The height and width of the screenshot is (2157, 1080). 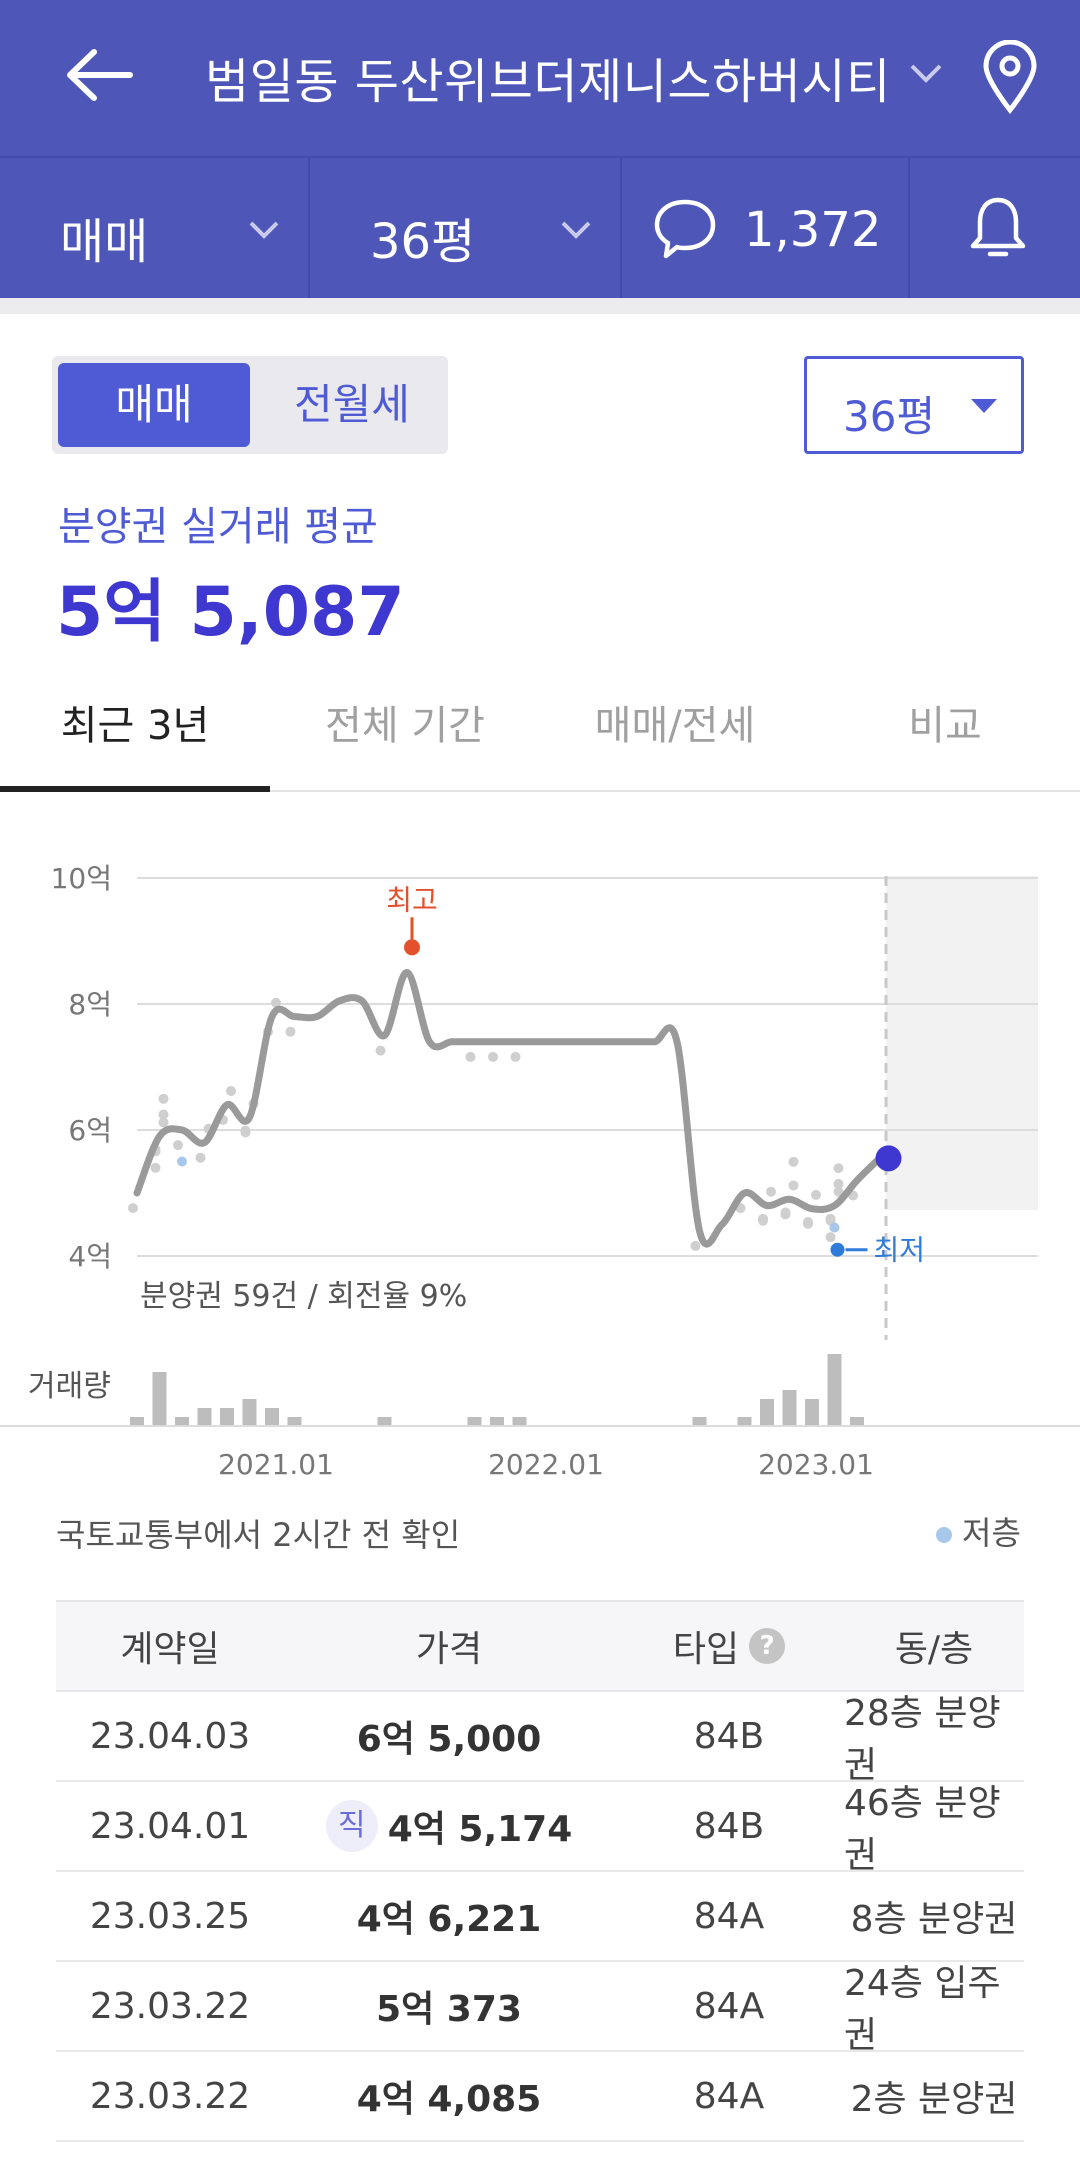 I want to click on row-floor: 8층 분양권, so click(x=934, y=1919).